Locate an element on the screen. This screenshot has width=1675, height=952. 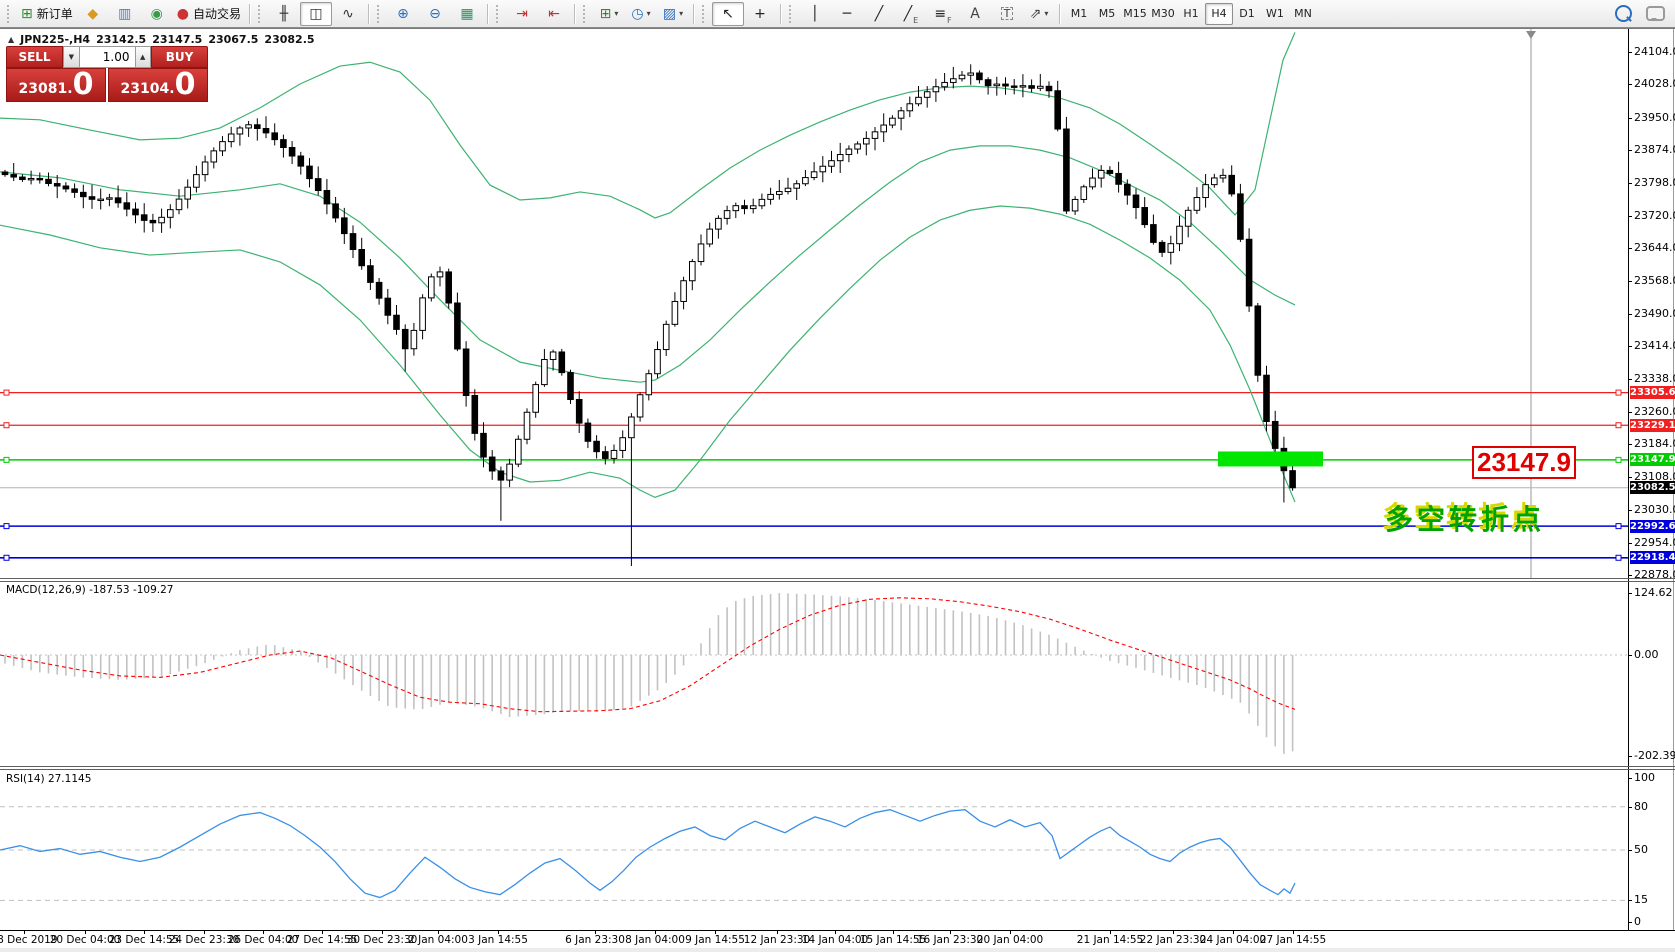
timeframe-m1-button: M1 is located at coordinates (1079, 13).